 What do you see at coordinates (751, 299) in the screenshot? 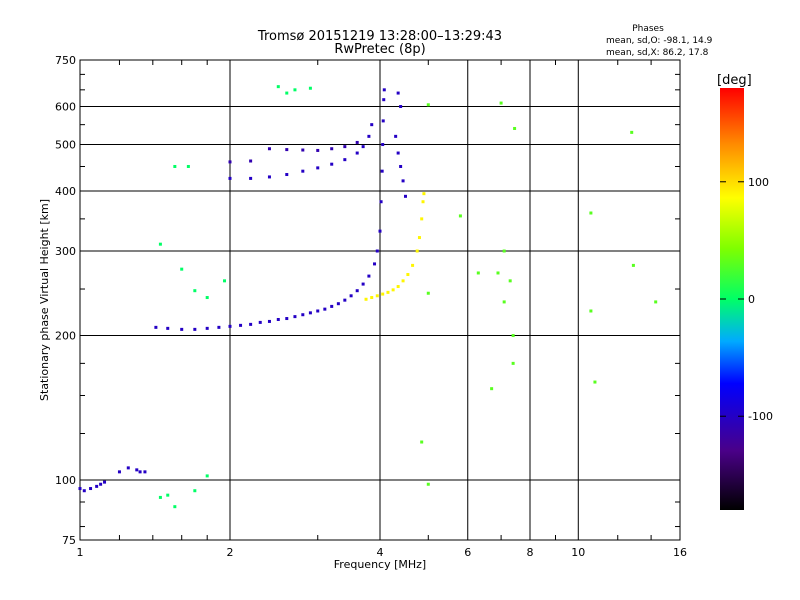
I see `colorbar-tick-label: 0` at bounding box center [751, 299].